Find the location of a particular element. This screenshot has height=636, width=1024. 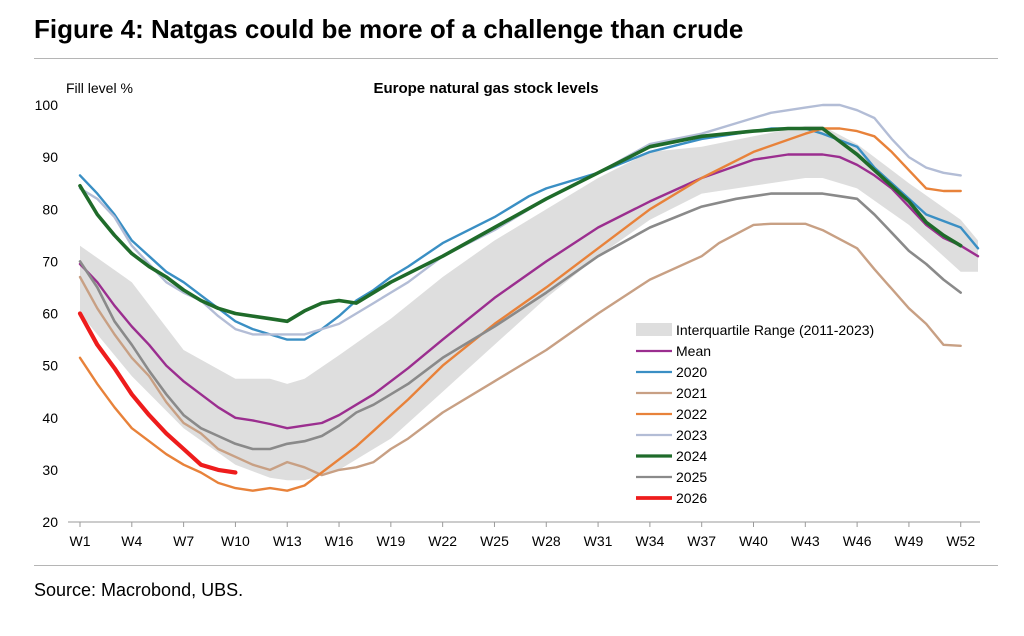

y-axis-ticks: 20 30 40 50 60 70 80 90 100 is located at coordinates (47, 313).